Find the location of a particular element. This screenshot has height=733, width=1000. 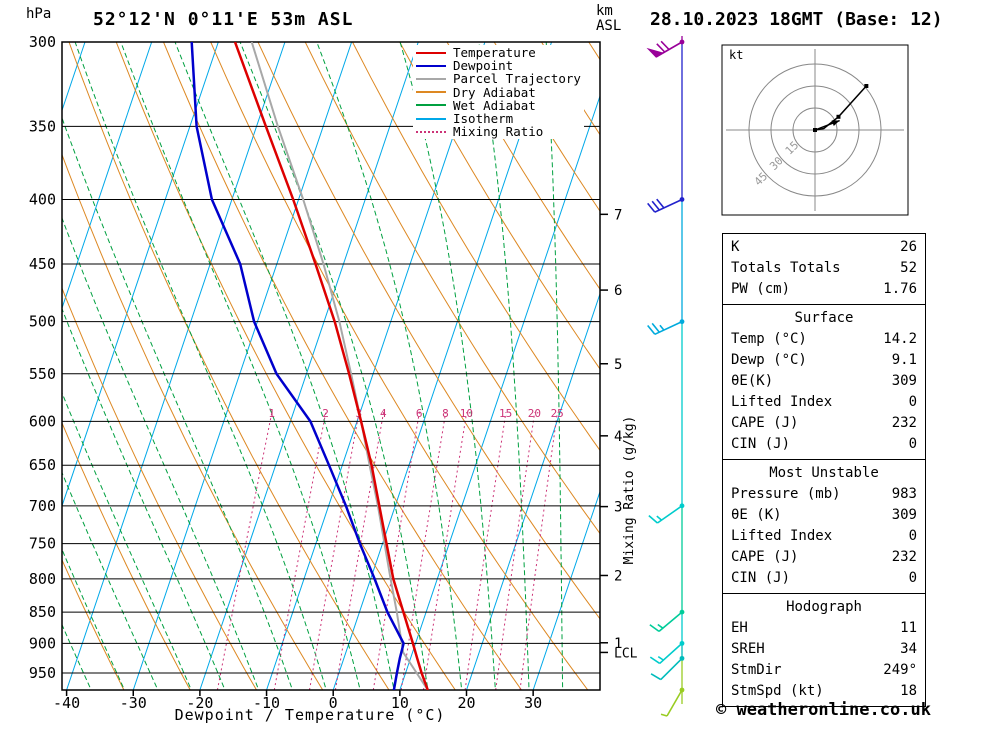

info-row: θE(K) 309 is located at coordinates (824, 381).